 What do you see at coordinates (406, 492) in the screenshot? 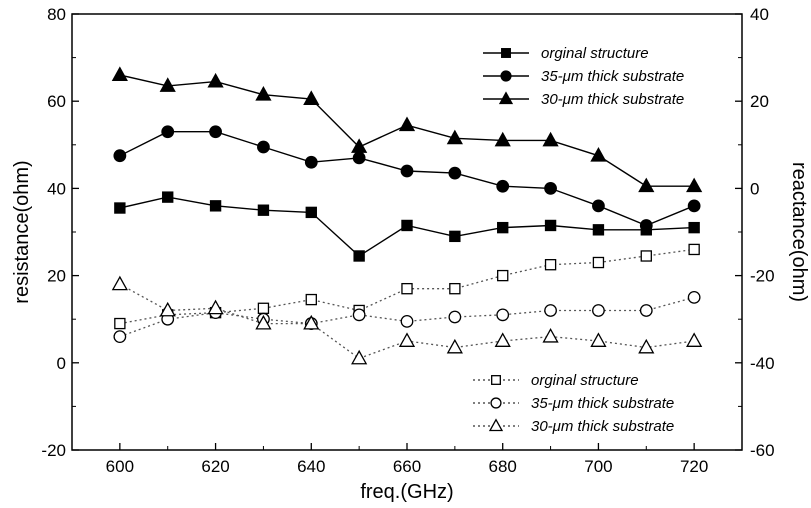
I see `x-axis-title: freq.(GHz)` at bounding box center [406, 492].